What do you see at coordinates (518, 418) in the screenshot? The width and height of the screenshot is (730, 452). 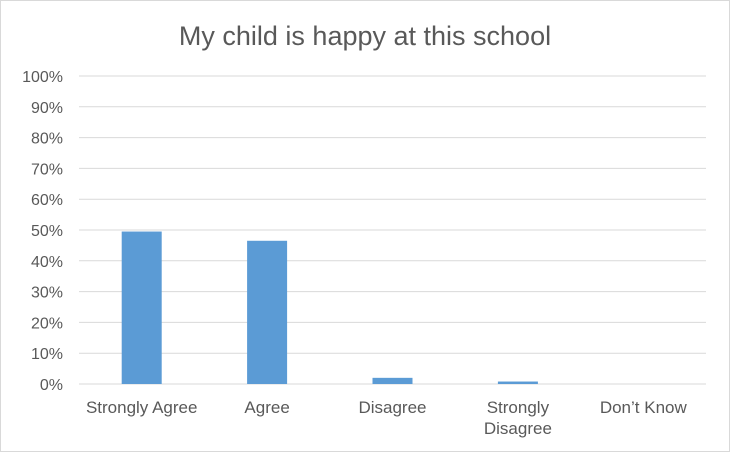 I see `x-category-label: Strongly Disagree` at bounding box center [518, 418].